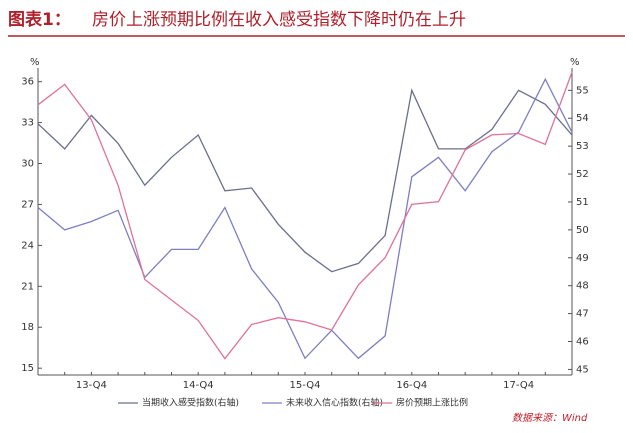 The image size is (633, 433). What do you see at coordinates (27, 327) in the screenshot?
I see `y-tick-label: 18` at bounding box center [27, 327].